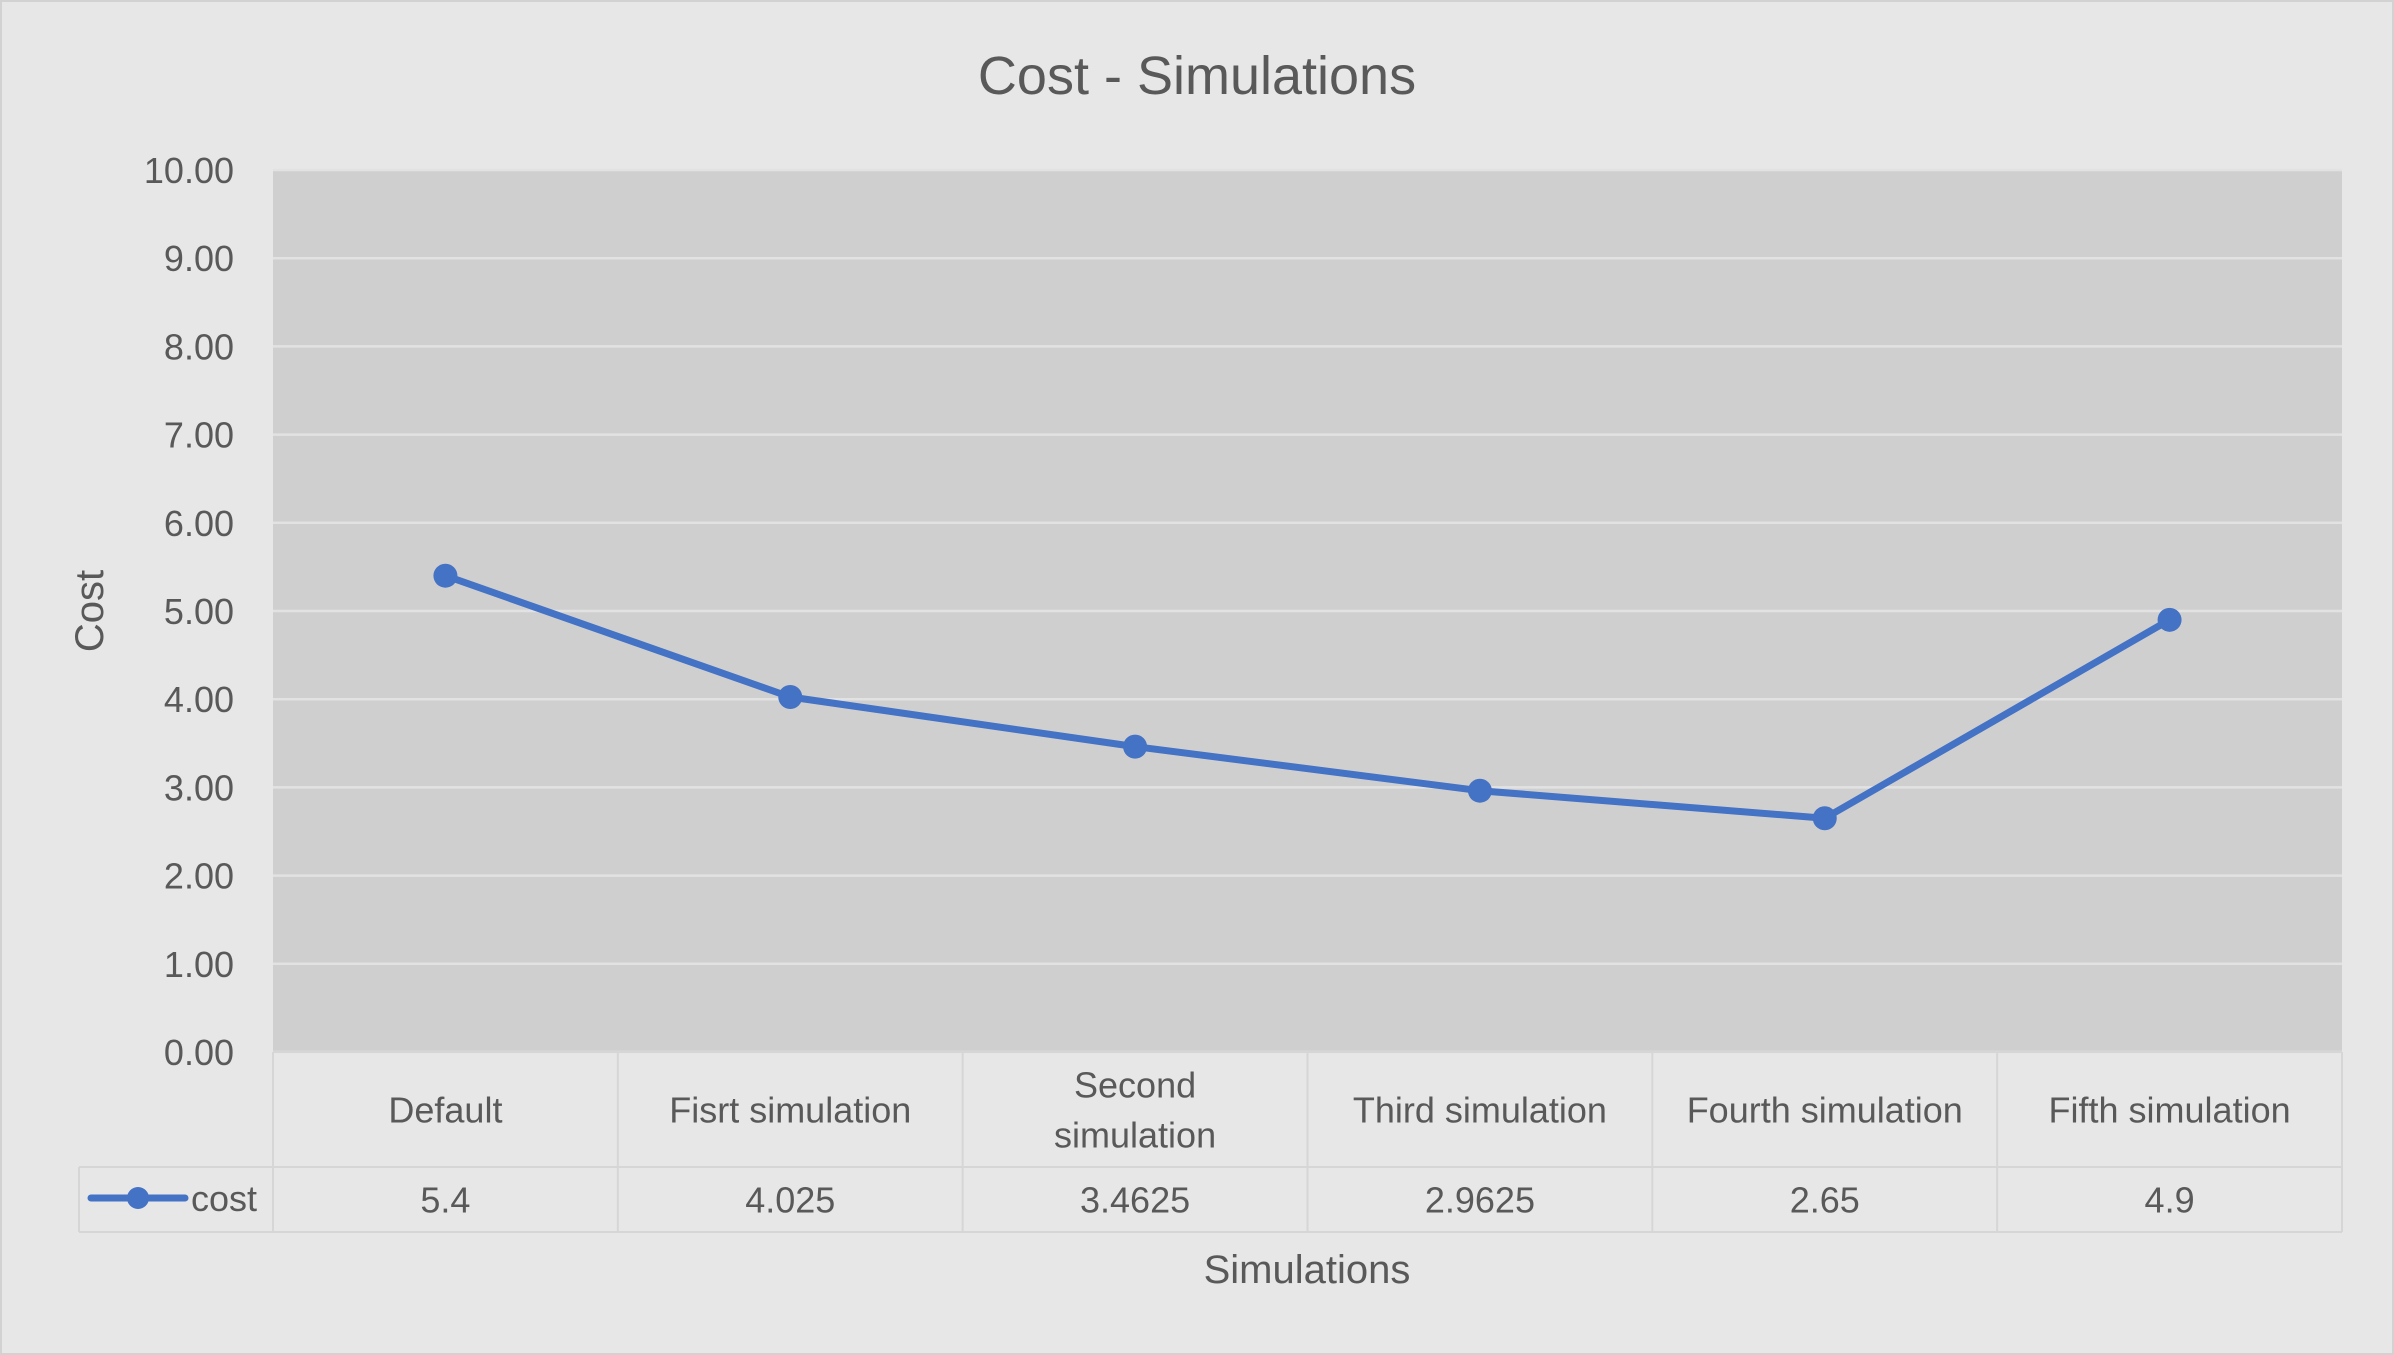 The image size is (2394, 1355). Describe the element at coordinates (2170, 1200) in the screenshot. I see `data-table-value: 4.9` at that location.